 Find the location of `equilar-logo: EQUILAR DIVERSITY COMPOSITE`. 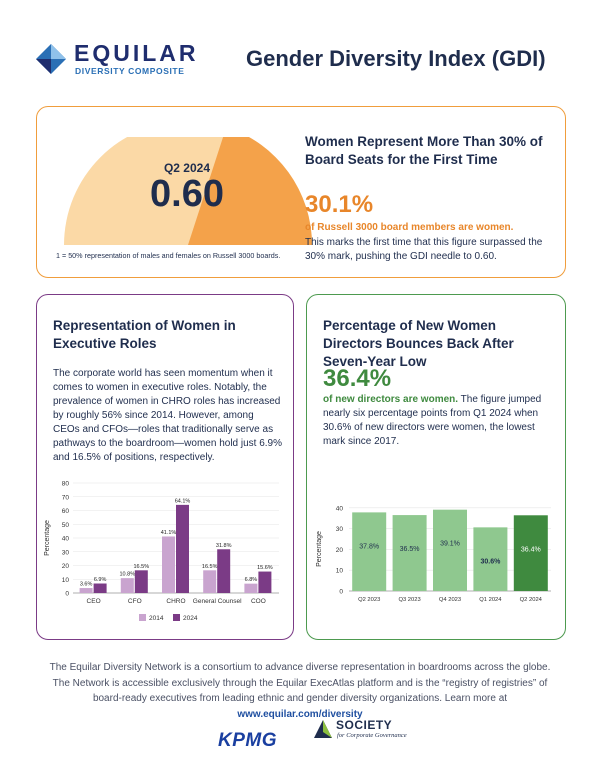

equilar-logo: EQUILAR DIVERSITY COMPOSITE is located at coordinates (119, 60).